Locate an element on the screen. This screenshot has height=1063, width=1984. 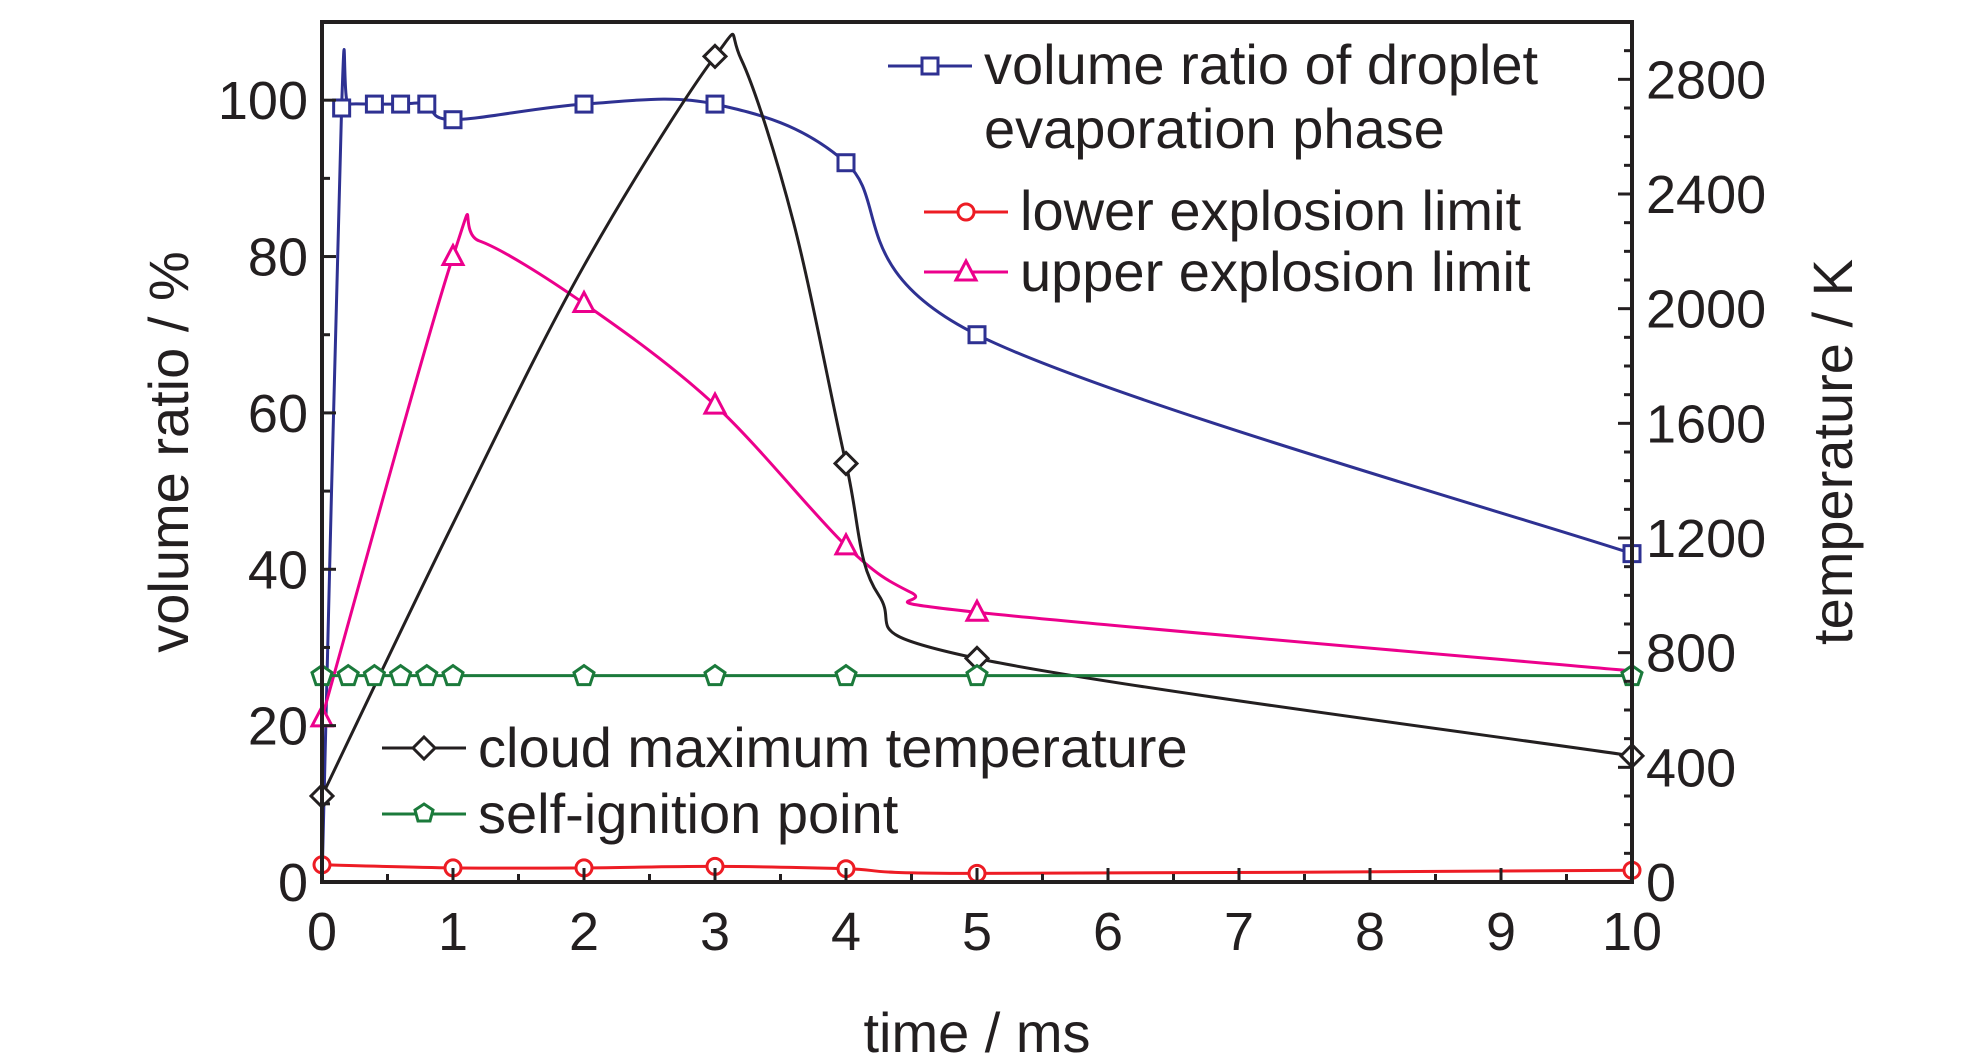
right-y-axis-title: temperature / K is located at coordinates (1832, 452).